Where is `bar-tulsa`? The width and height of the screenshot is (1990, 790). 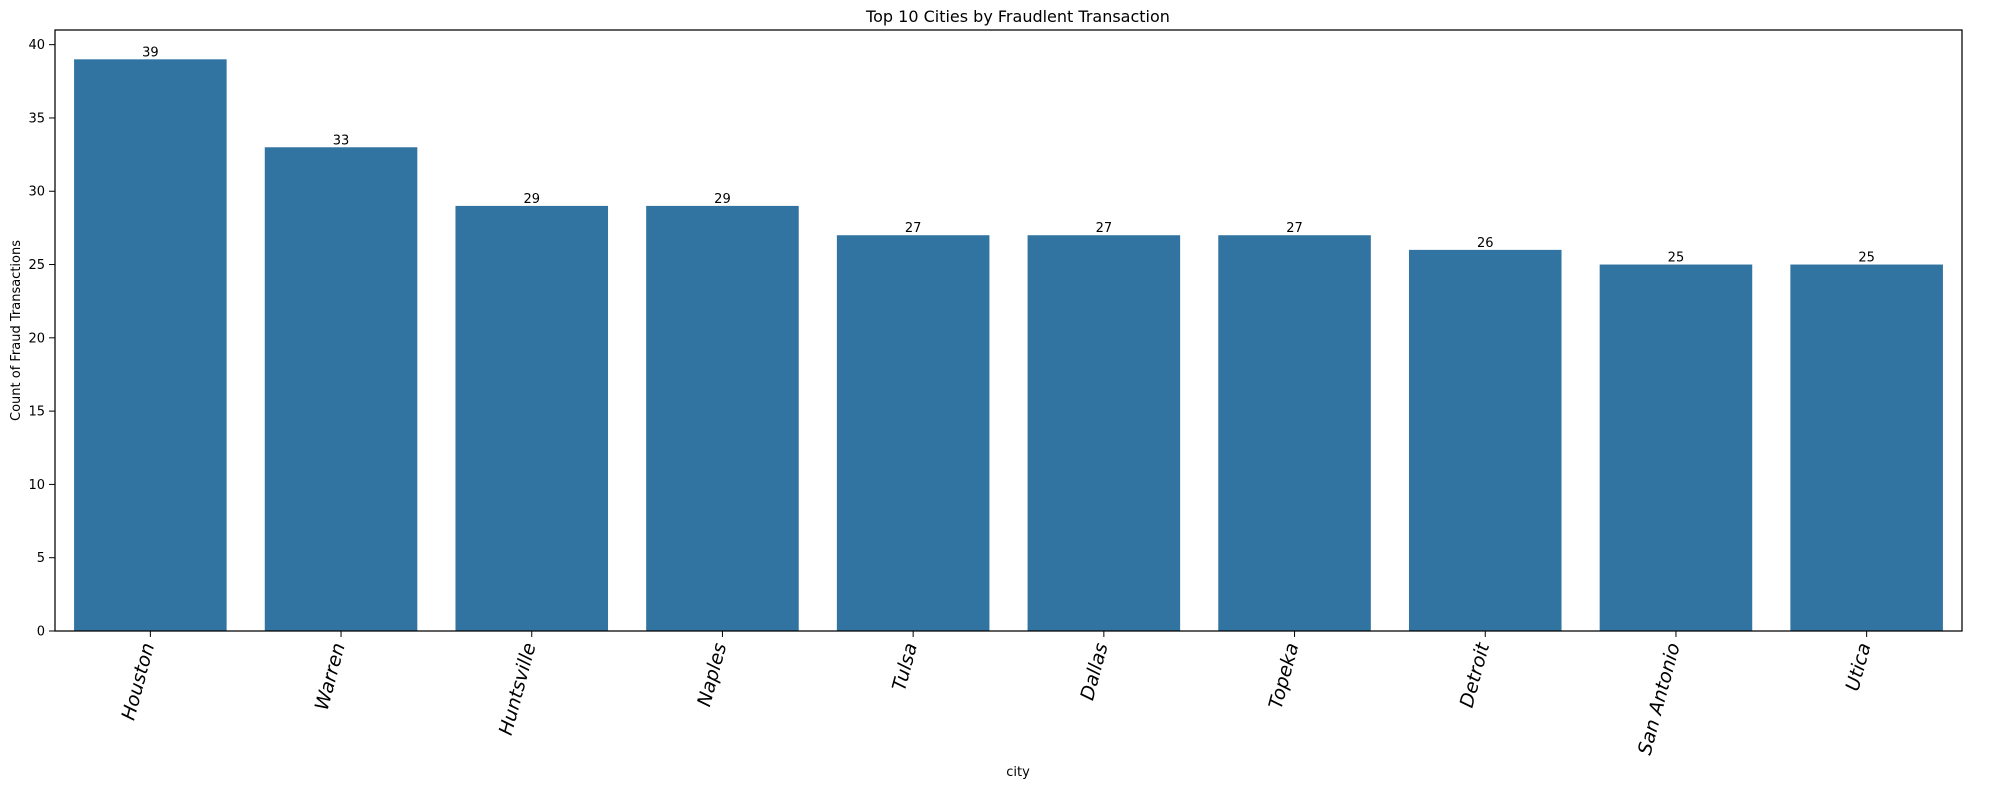 bar-tulsa is located at coordinates (913, 433).